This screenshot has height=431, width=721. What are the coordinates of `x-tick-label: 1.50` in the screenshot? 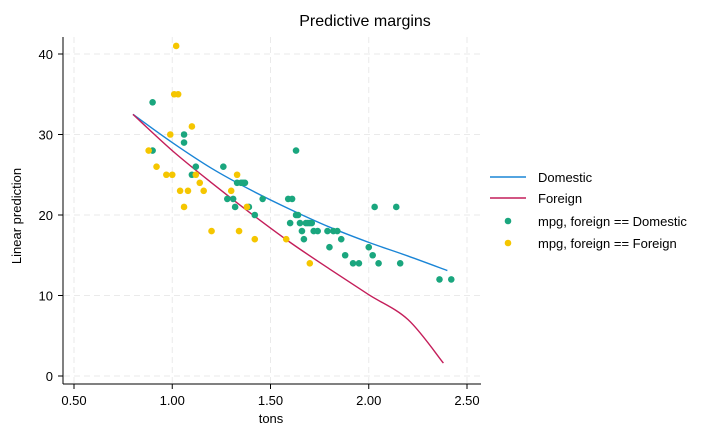 It's located at (270, 400).